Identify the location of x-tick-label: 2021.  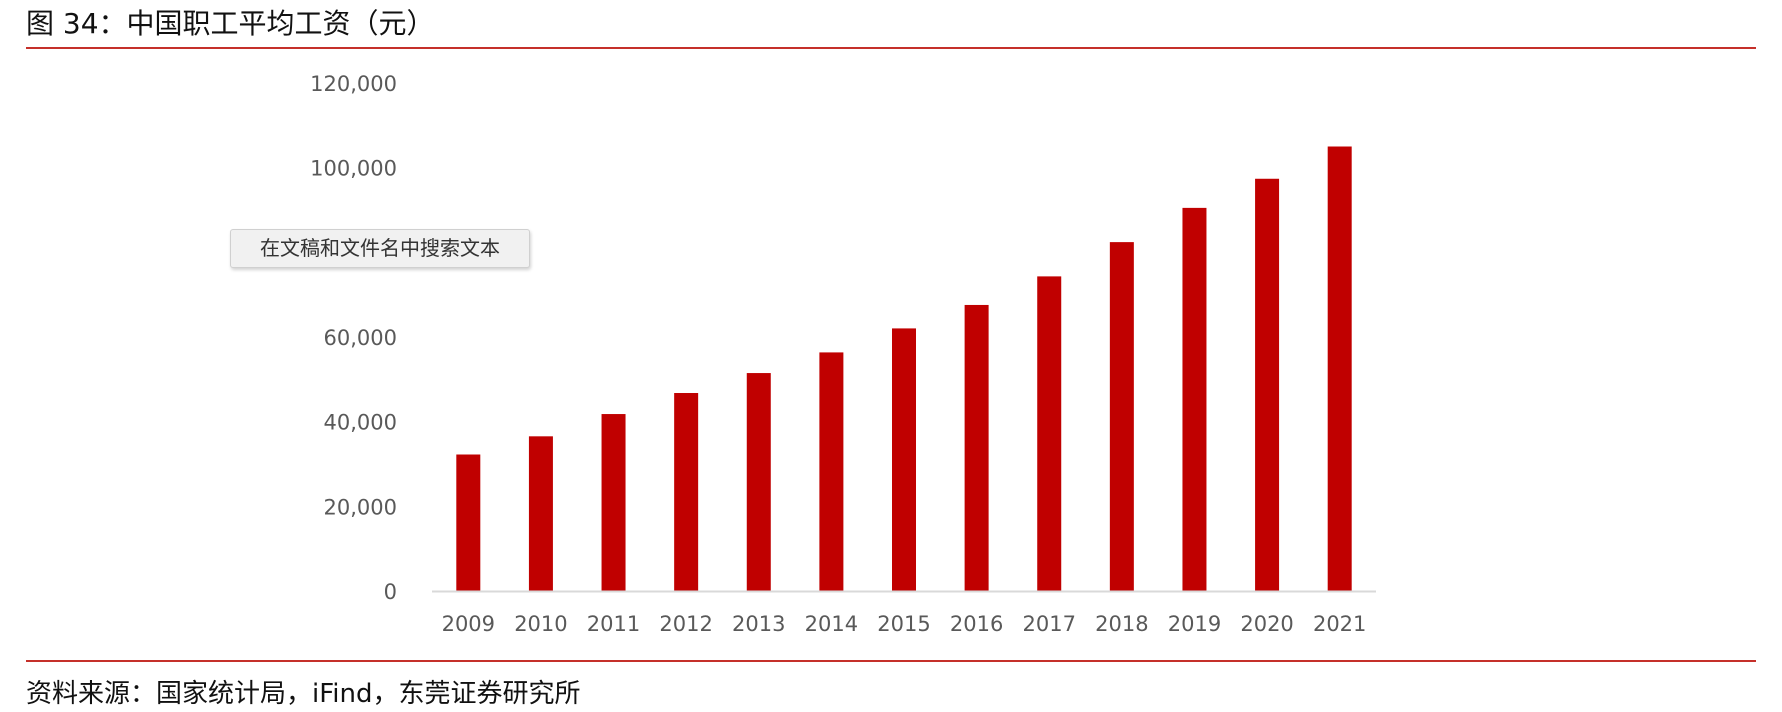
(1339, 624).